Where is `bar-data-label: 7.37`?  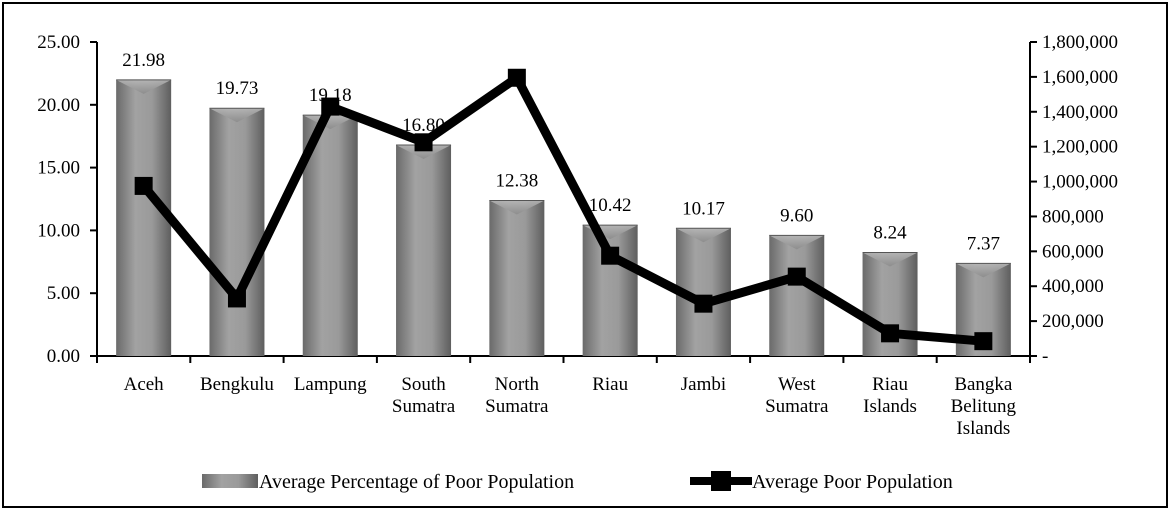 bar-data-label: 7.37 is located at coordinates (983, 243).